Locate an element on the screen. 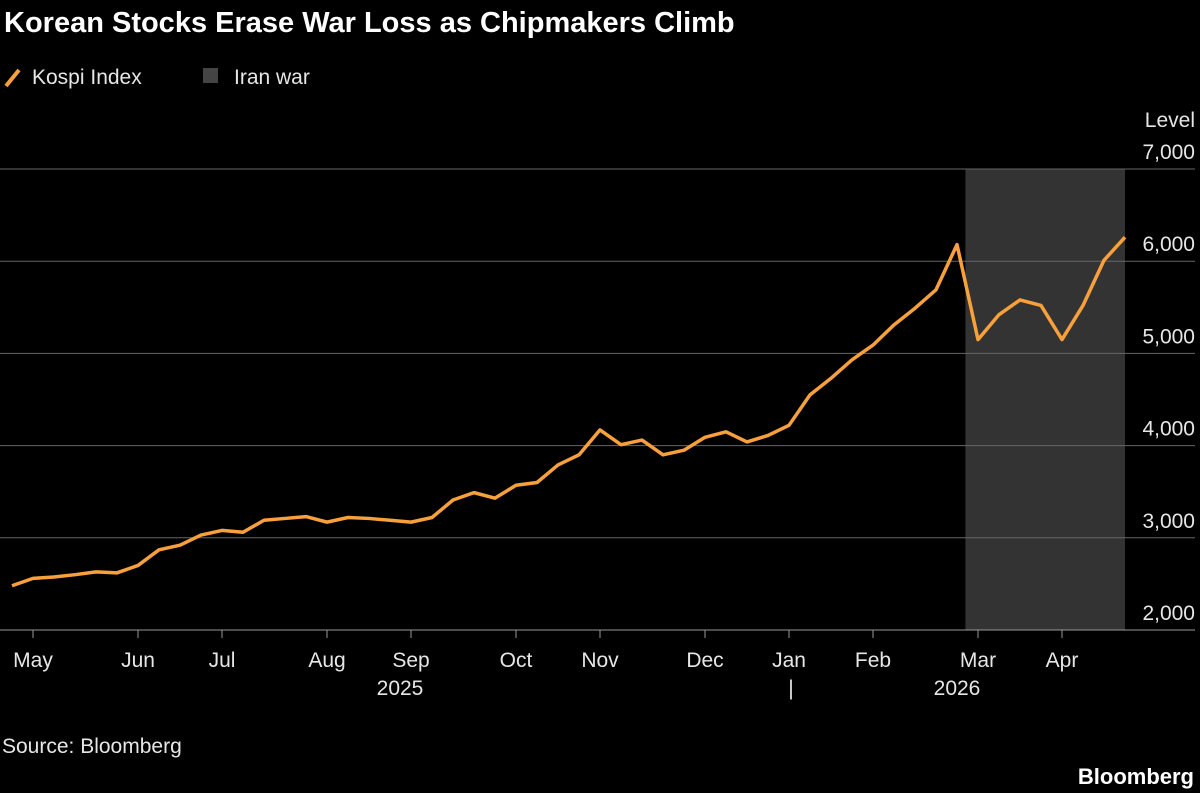  legend-shade-icon is located at coordinates (210, 75).